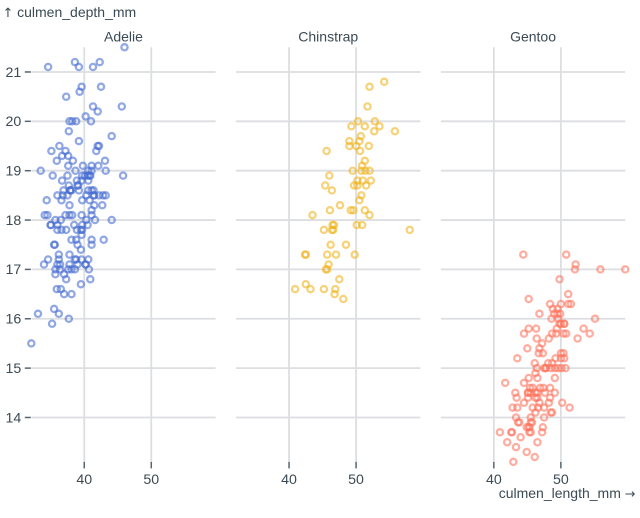  What do you see at coordinates (14, 369) in the screenshot?
I see `y-tick-label: 15` at bounding box center [14, 369].